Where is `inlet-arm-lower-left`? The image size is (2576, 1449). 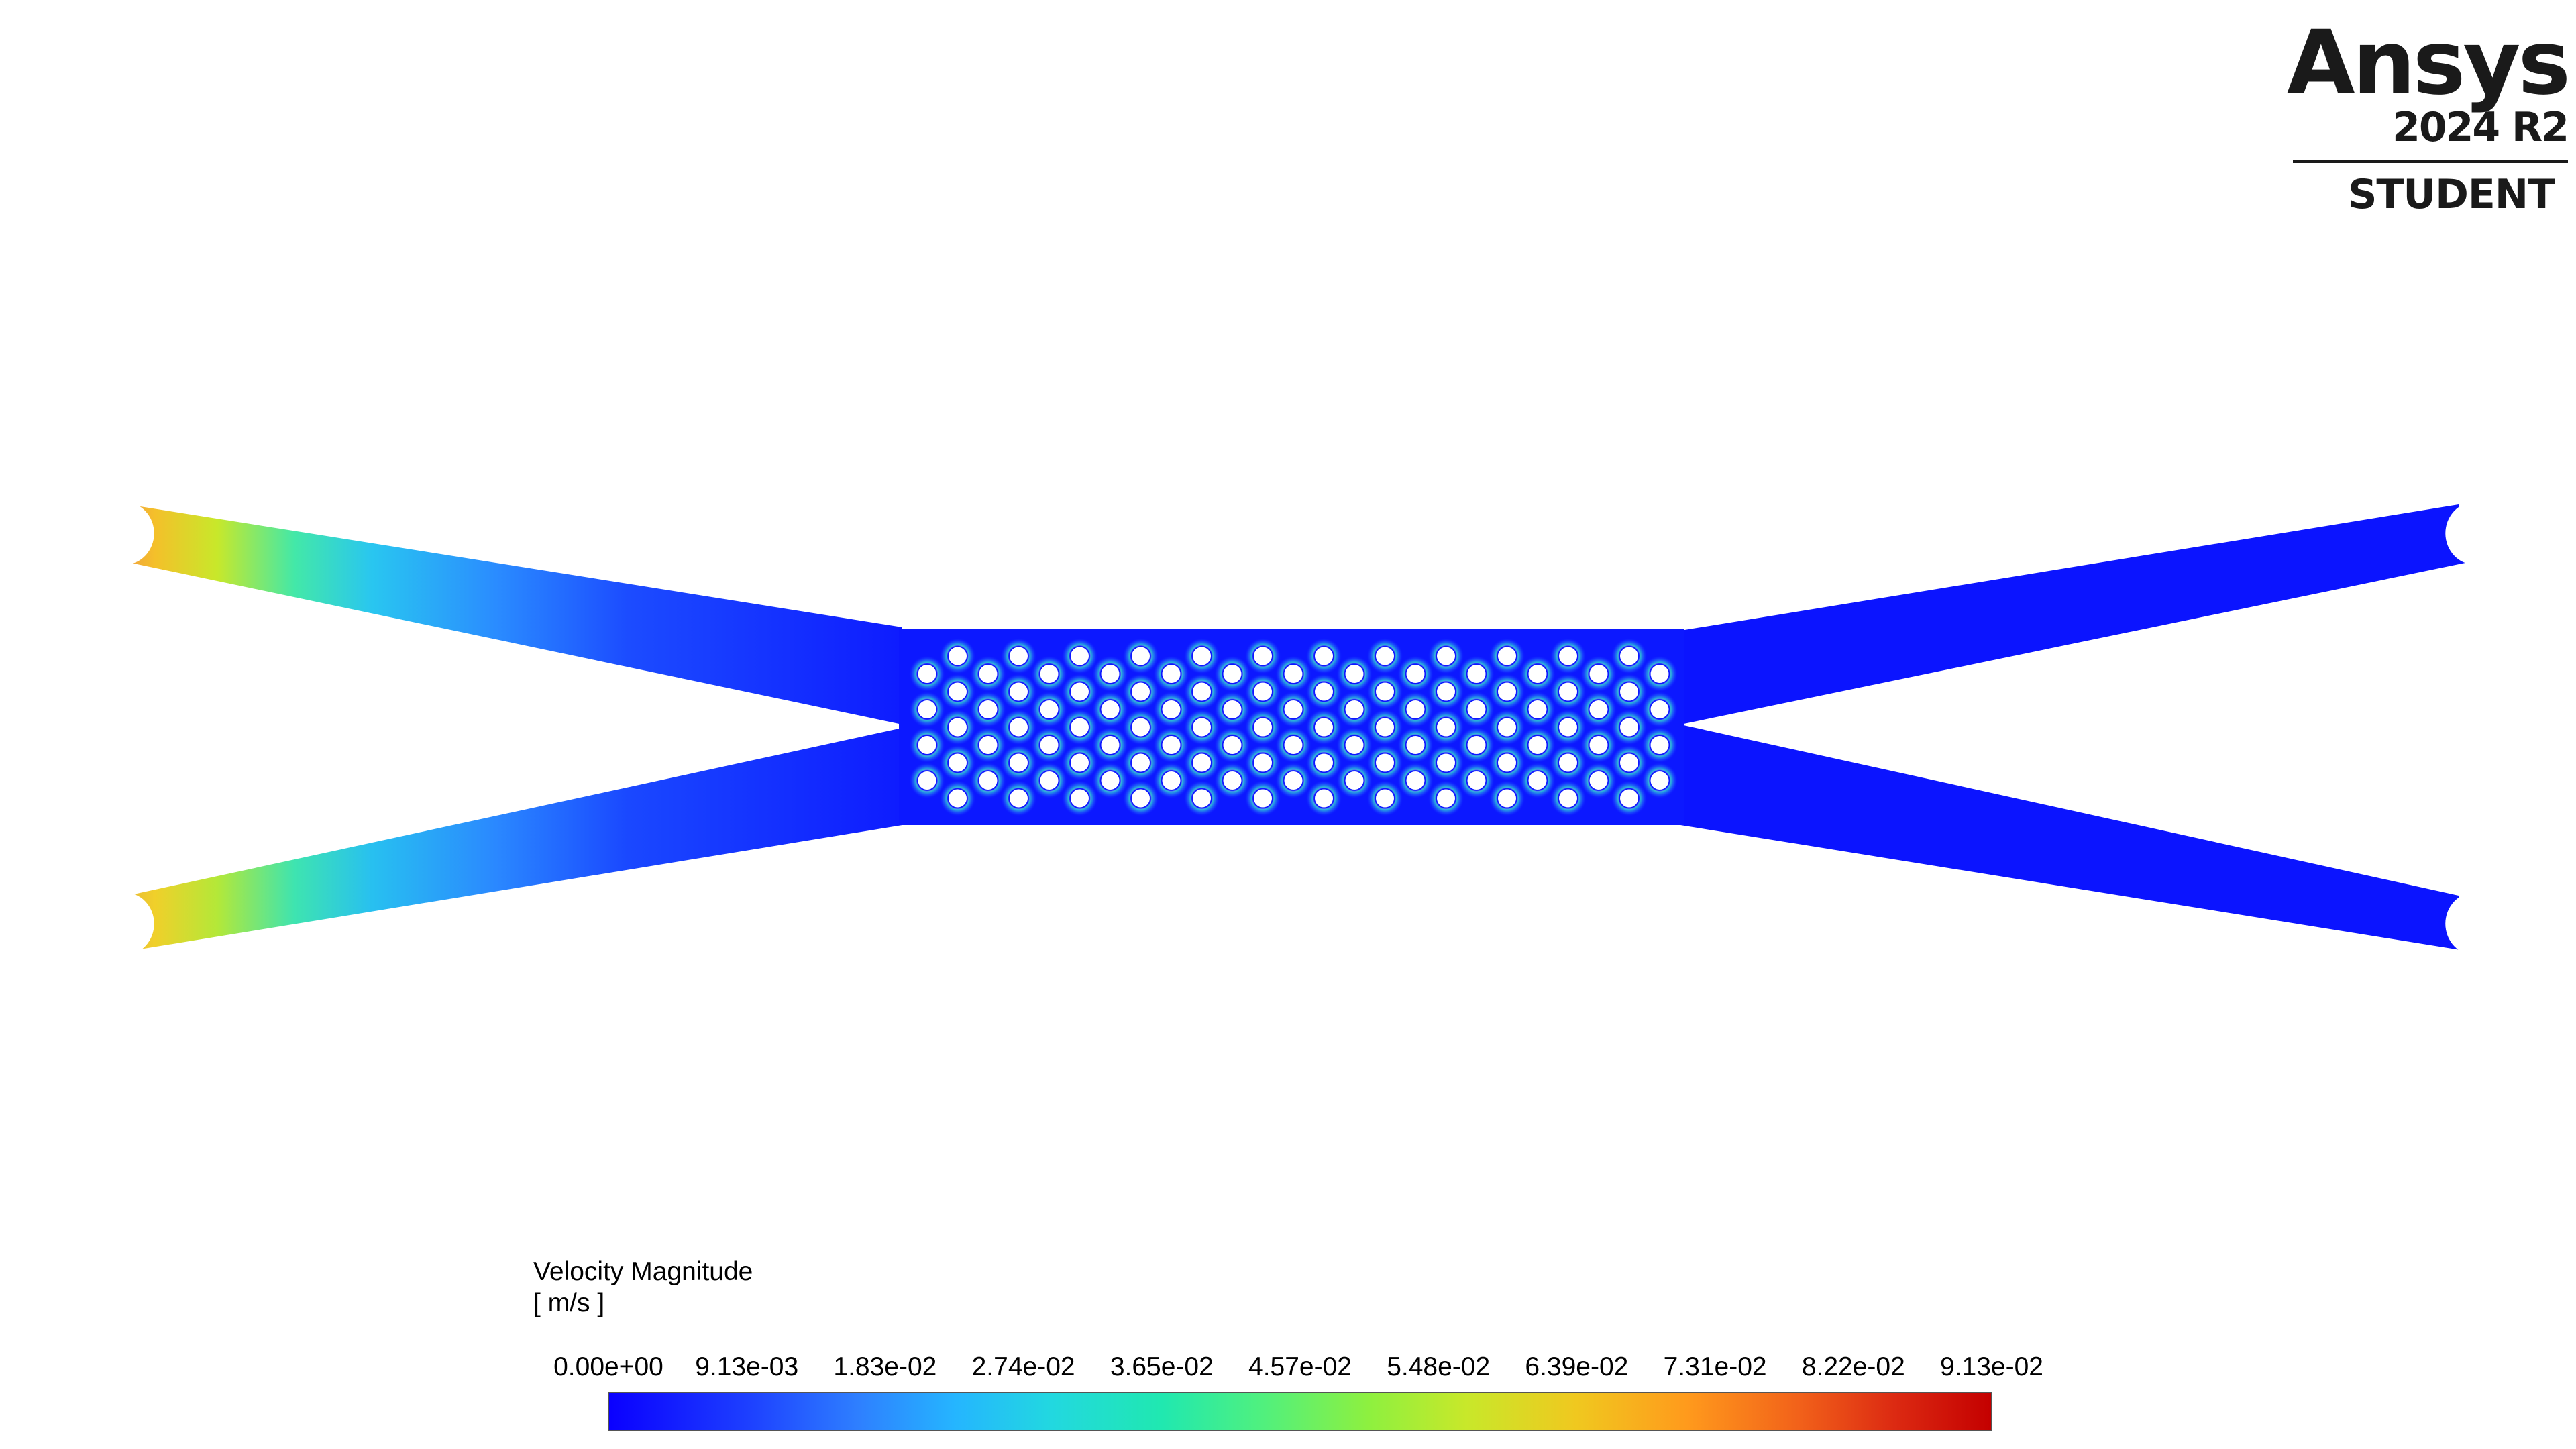
inlet-arm-lower-left is located at coordinates (514, 839).